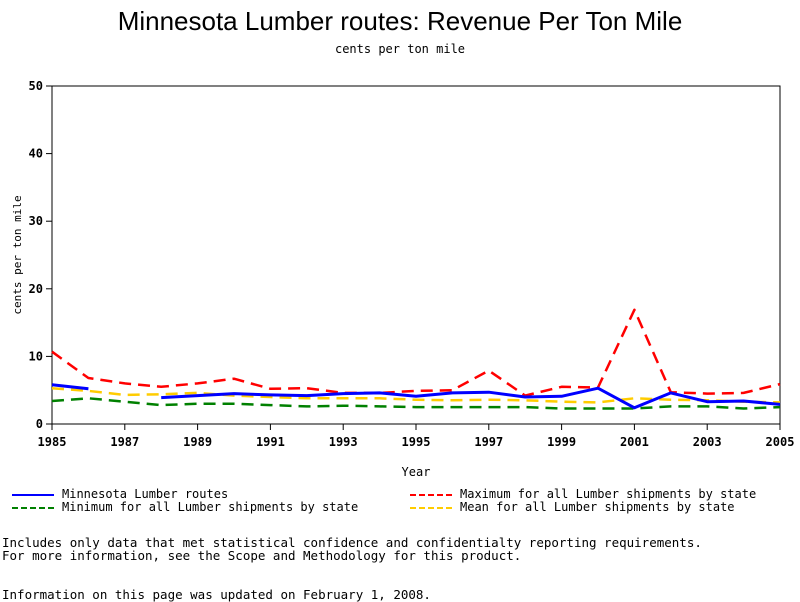 This screenshot has height=602, width=800. What do you see at coordinates (36, 221) in the screenshot?
I see `y-tick-label: 30` at bounding box center [36, 221].